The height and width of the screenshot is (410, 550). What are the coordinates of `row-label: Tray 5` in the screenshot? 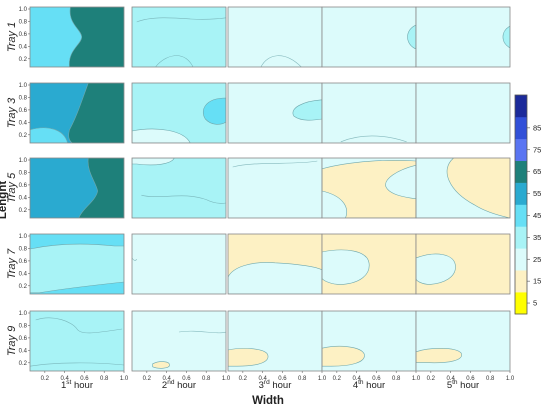 It's located at (12, 187).